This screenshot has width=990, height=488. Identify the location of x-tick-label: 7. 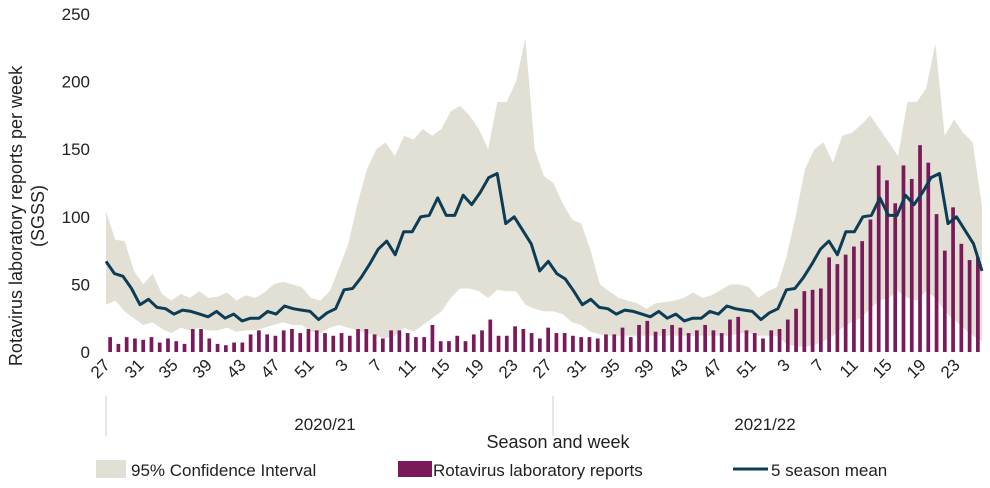
(376, 365).